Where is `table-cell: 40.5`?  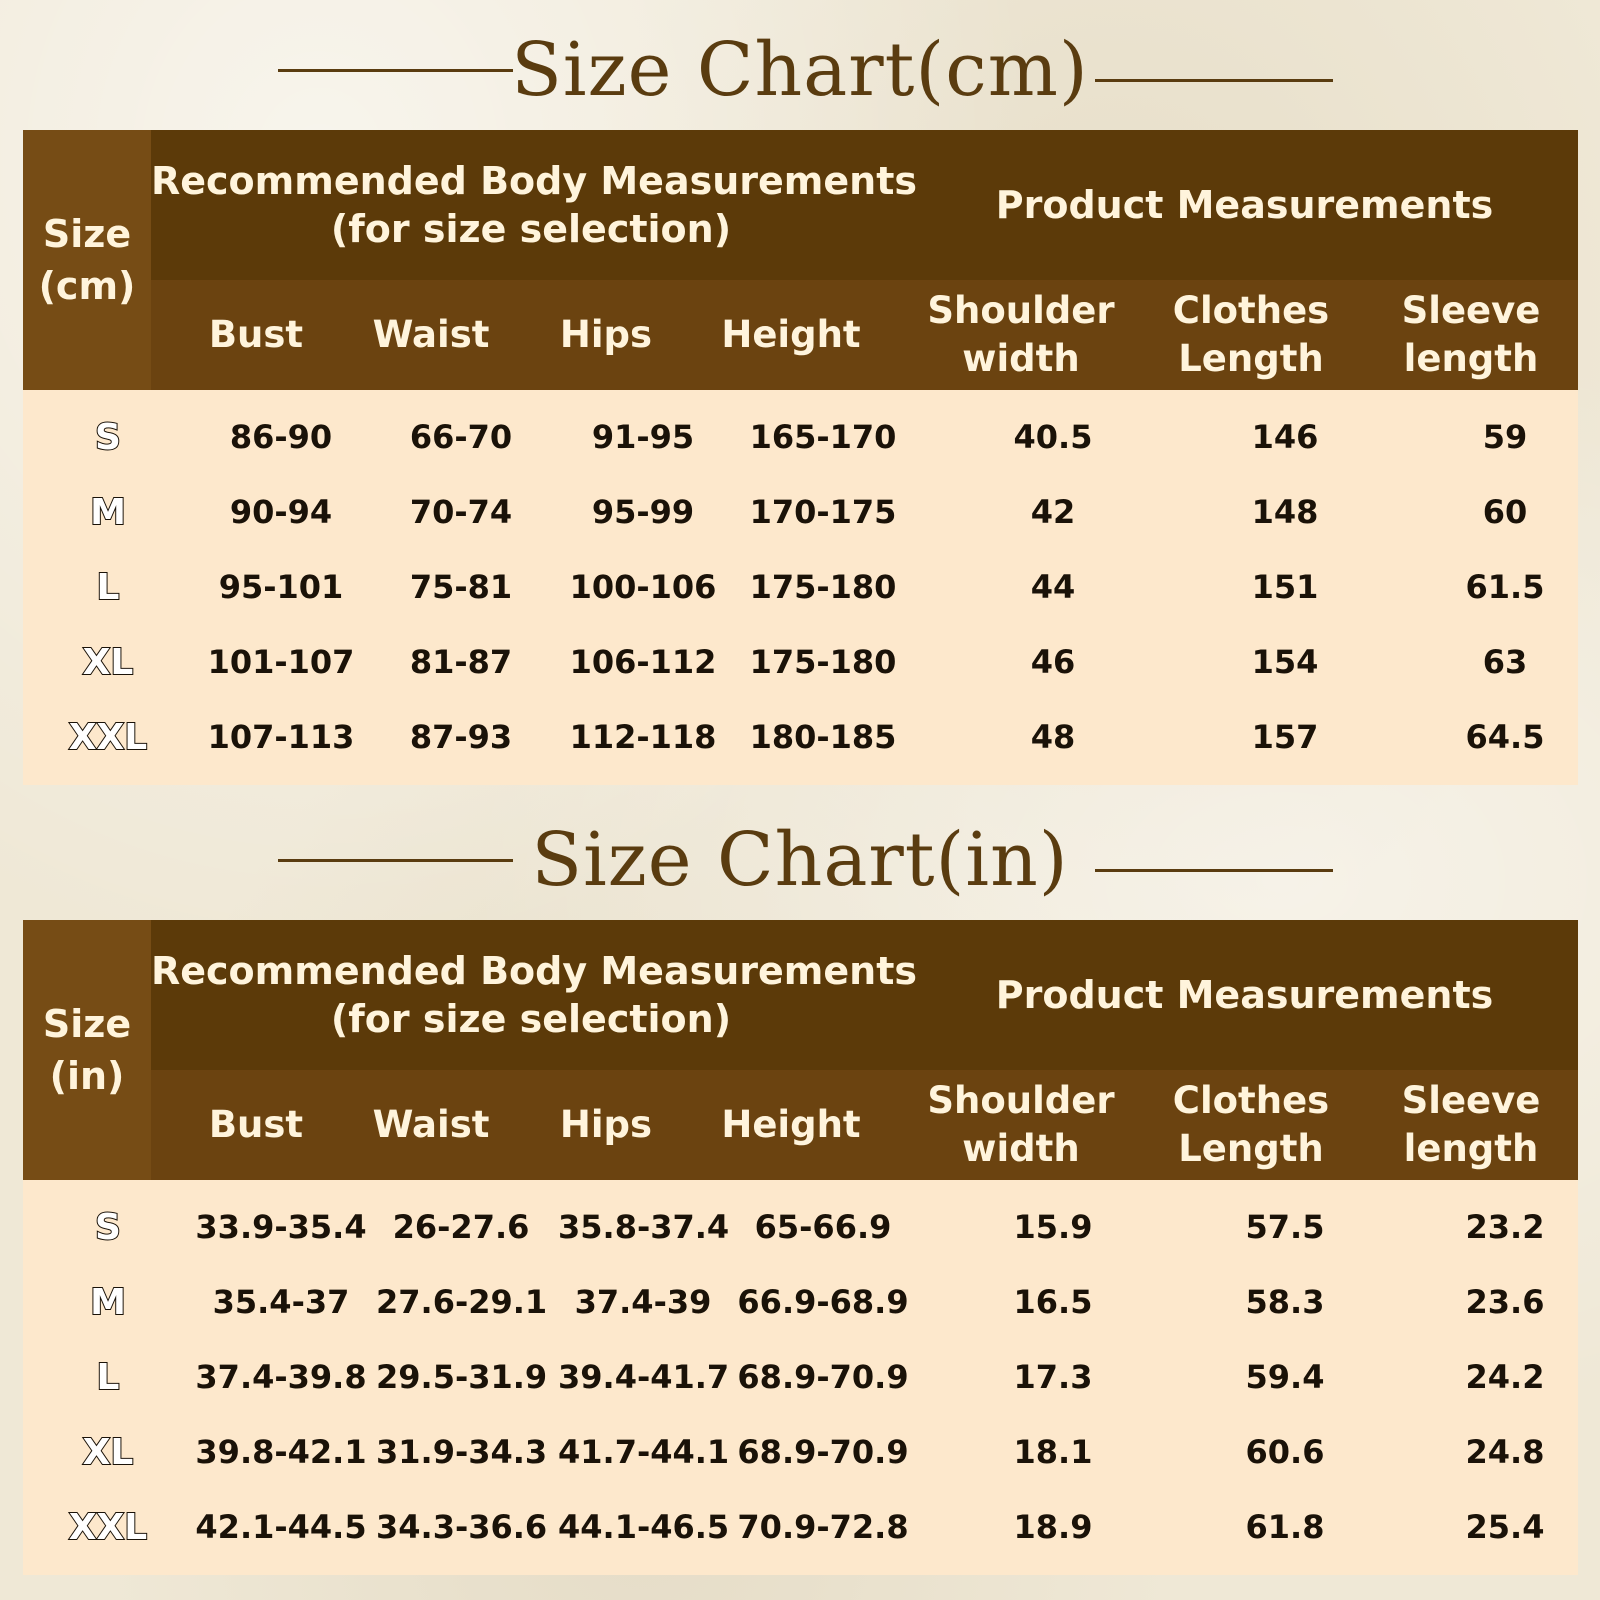 table-cell: 40.5 is located at coordinates (1053, 437).